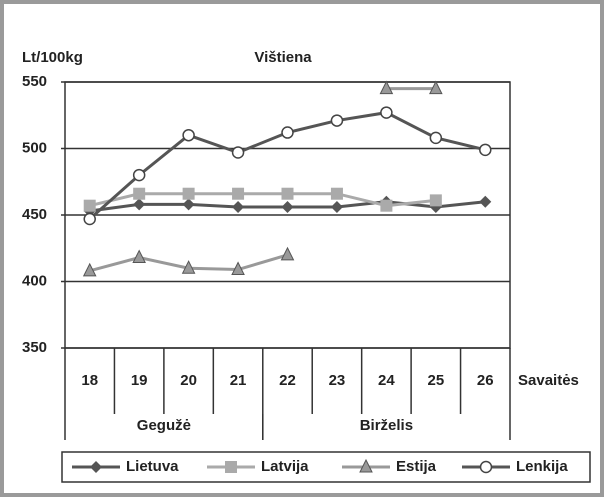  I want to click on y-tick-label: 450, so click(34, 214).